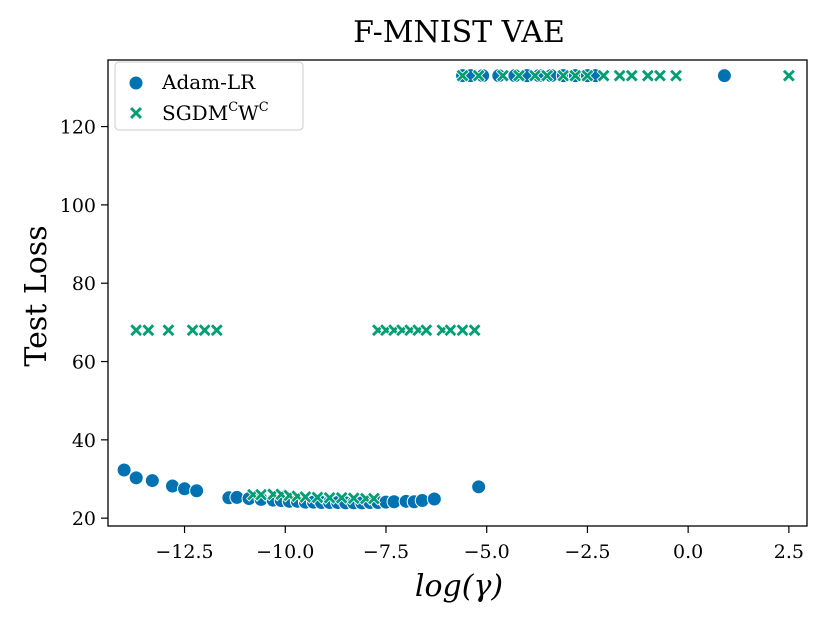 The image size is (830, 623). What do you see at coordinates (195, 113) in the screenshot?
I see `legend-label-base: SGDM` at bounding box center [195, 113].